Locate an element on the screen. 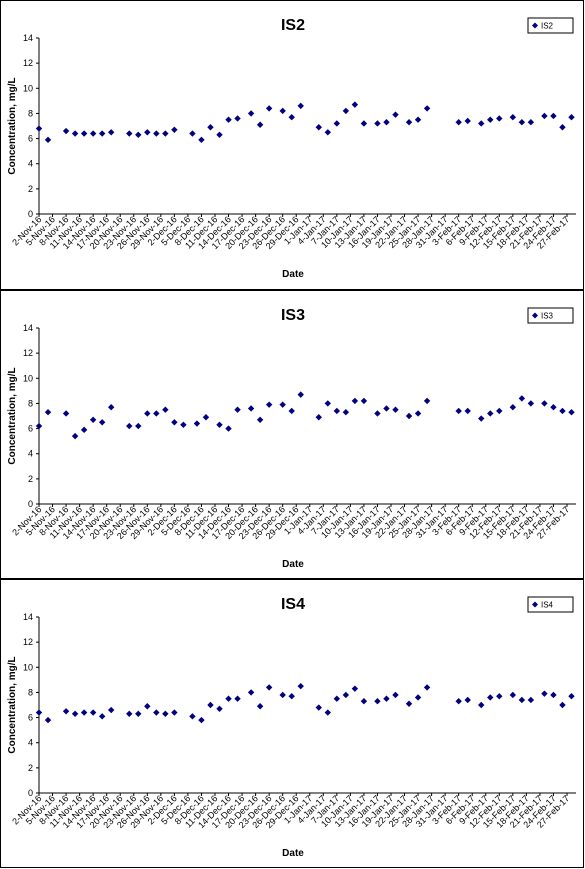 The image size is (585, 869). x-axis-label: Date is located at coordinates (293, 564).